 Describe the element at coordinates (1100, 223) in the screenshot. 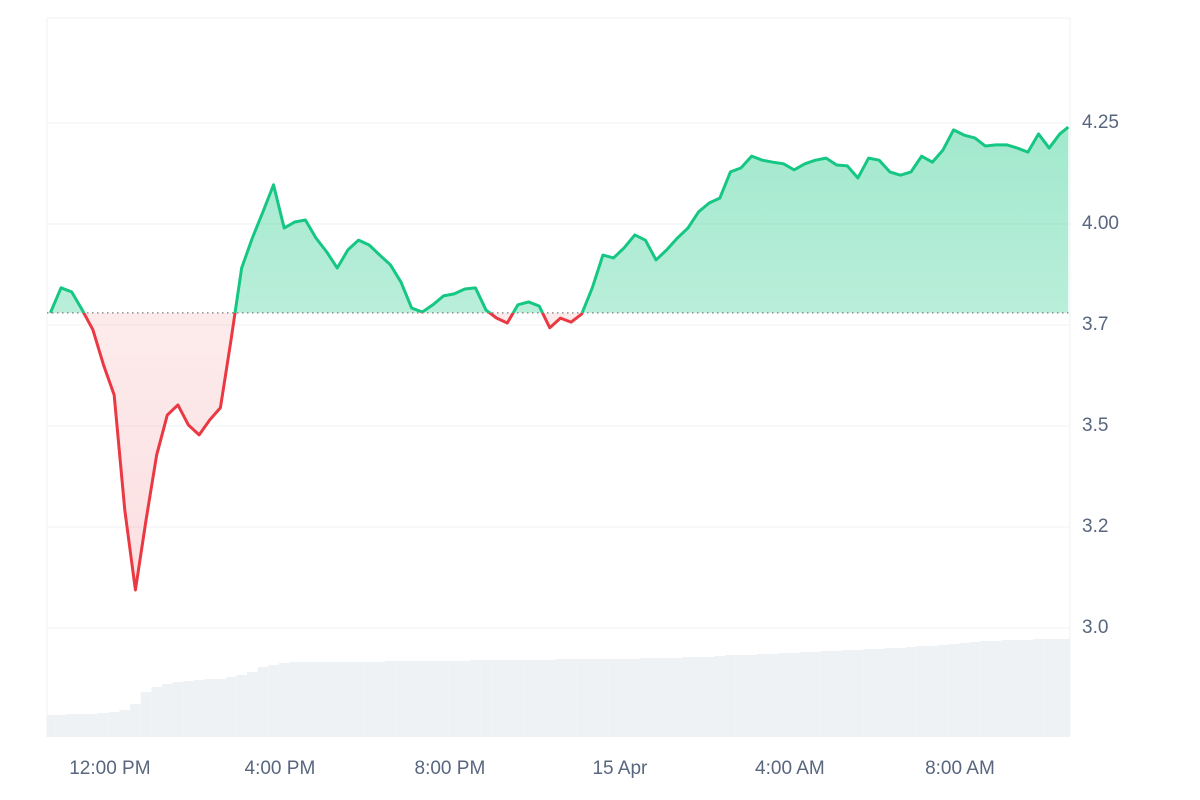

I see `y-tick-label: 4.00` at that location.